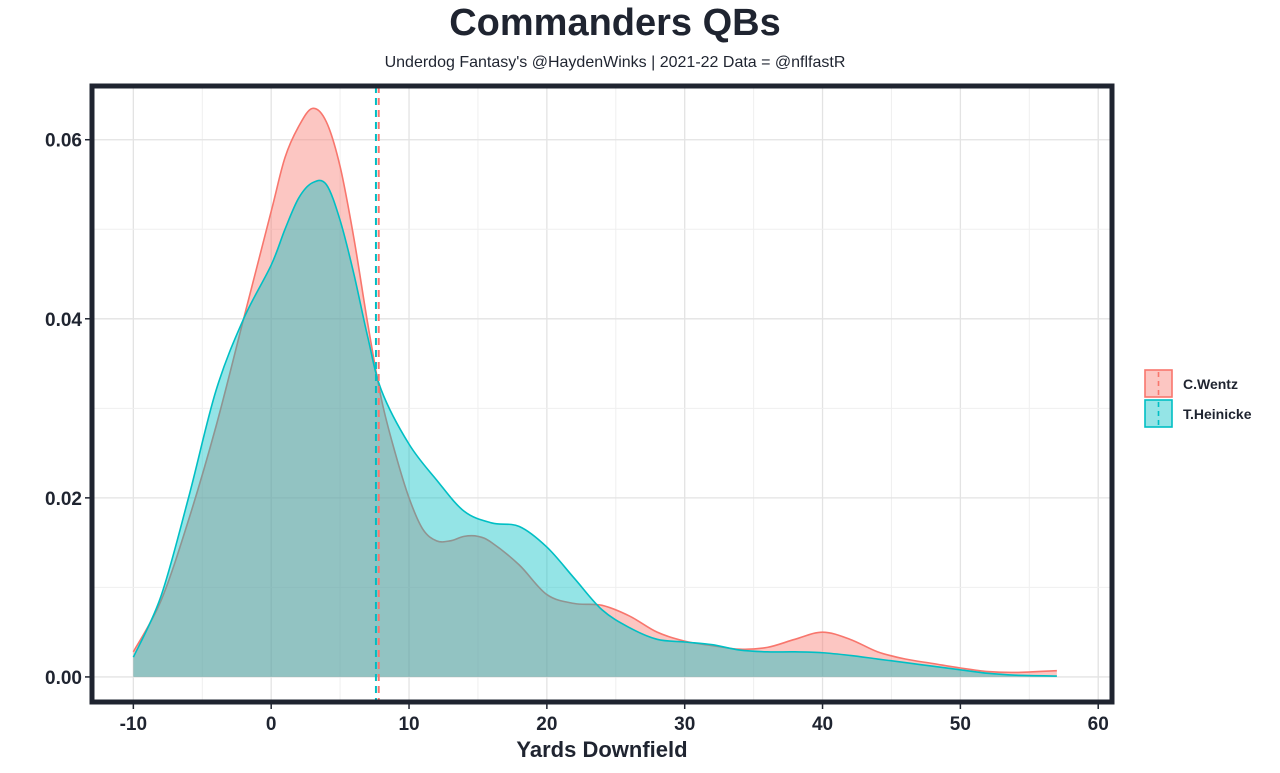  I want to click on y-tick-label: 0.04, so click(63, 320).